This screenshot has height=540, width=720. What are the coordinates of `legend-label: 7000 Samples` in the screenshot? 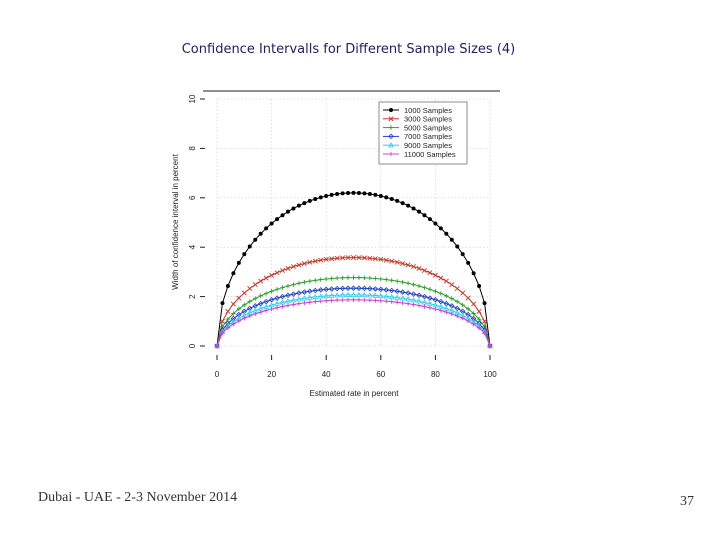 It's located at (428, 136).